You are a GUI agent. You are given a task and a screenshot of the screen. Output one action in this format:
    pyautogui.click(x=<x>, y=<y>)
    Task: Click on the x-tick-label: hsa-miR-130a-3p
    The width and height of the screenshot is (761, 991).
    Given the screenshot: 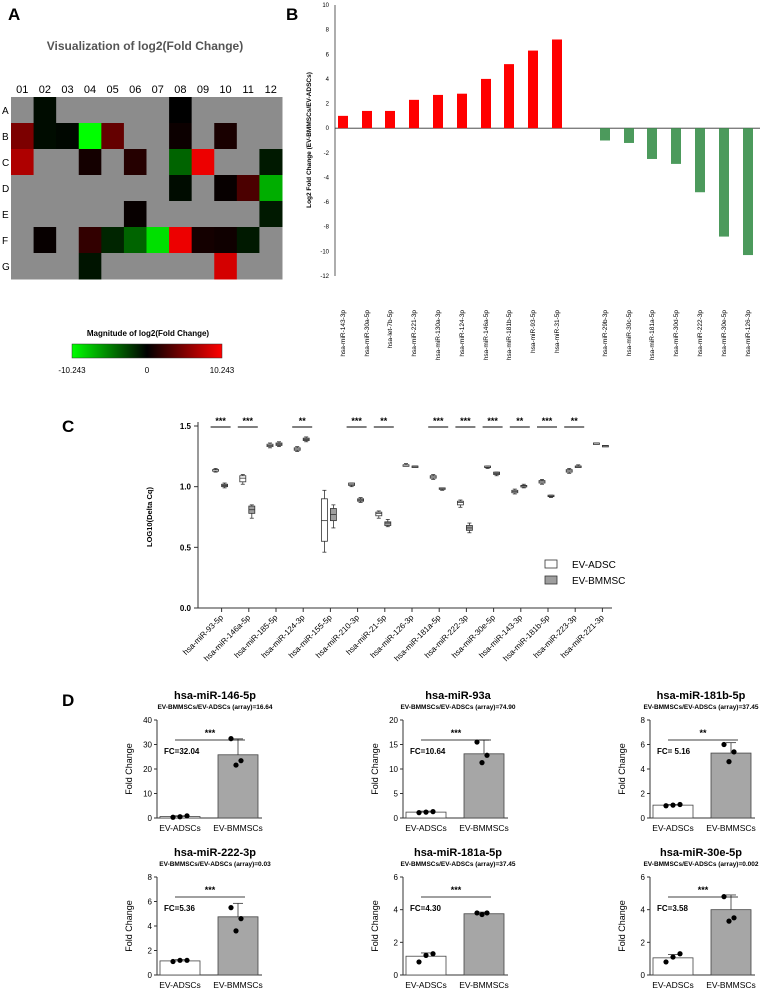 What is the action you would take?
    pyautogui.click(x=438, y=335)
    